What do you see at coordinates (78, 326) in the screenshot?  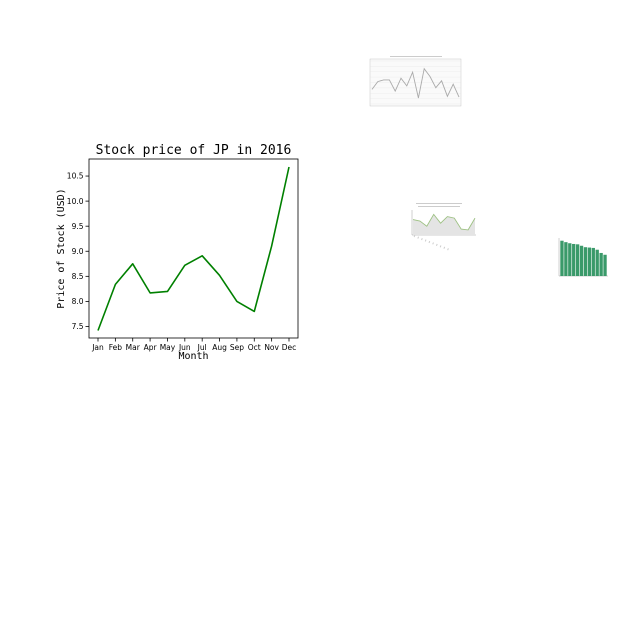 I see `y-tick-label: 7.5` at bounding box center [78, 326].